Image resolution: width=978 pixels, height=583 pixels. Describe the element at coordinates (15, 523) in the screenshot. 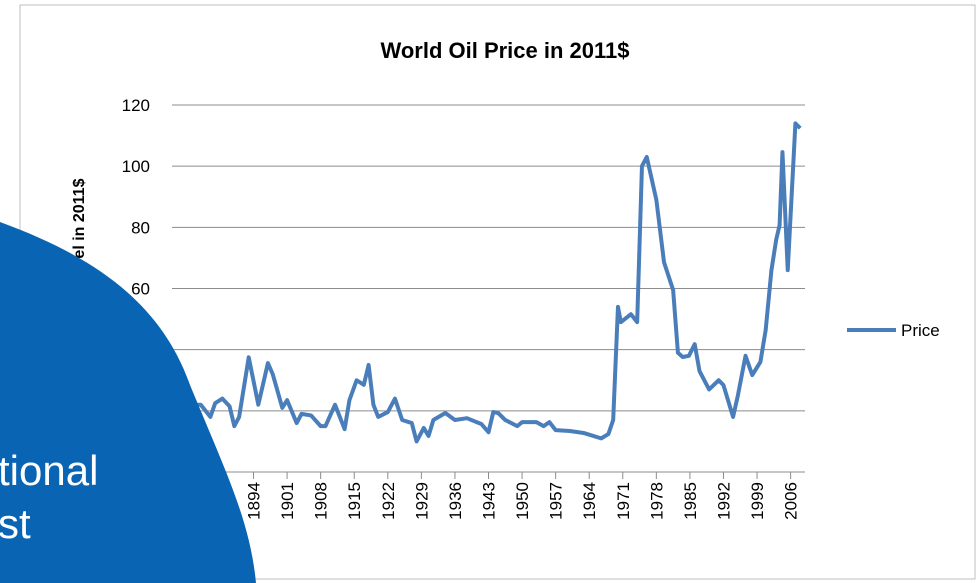

I see `overlay-text: st` at that location.